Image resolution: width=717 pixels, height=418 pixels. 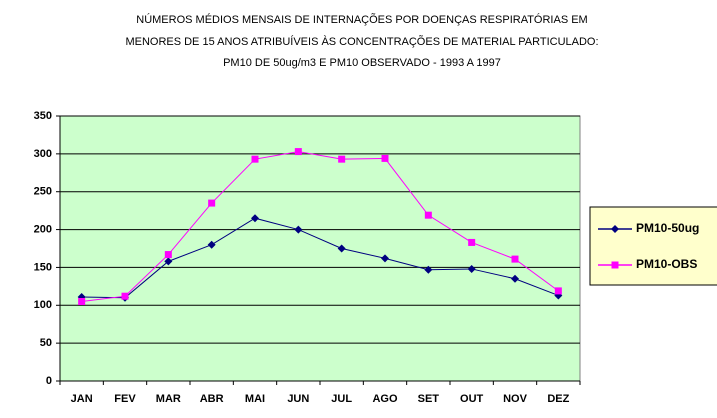 I want to click on legend-box, so click(x=653, y=246).